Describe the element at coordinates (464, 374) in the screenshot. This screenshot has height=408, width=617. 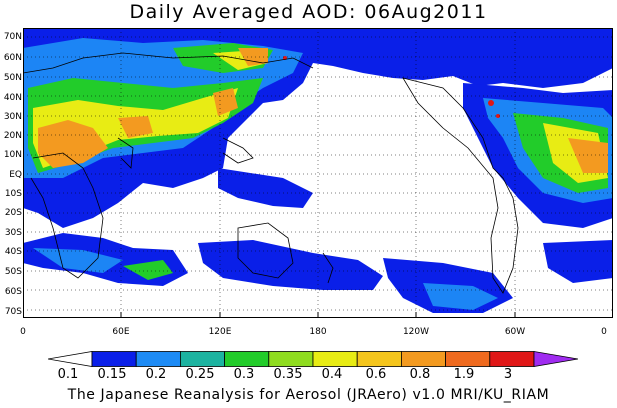
I see `colorbar-label-1.9: 1.9` at that location.